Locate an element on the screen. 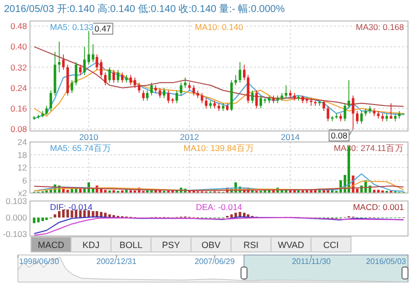 The image size is (413, 283). annotation: 0.08 is located at coordinates (339, 135).